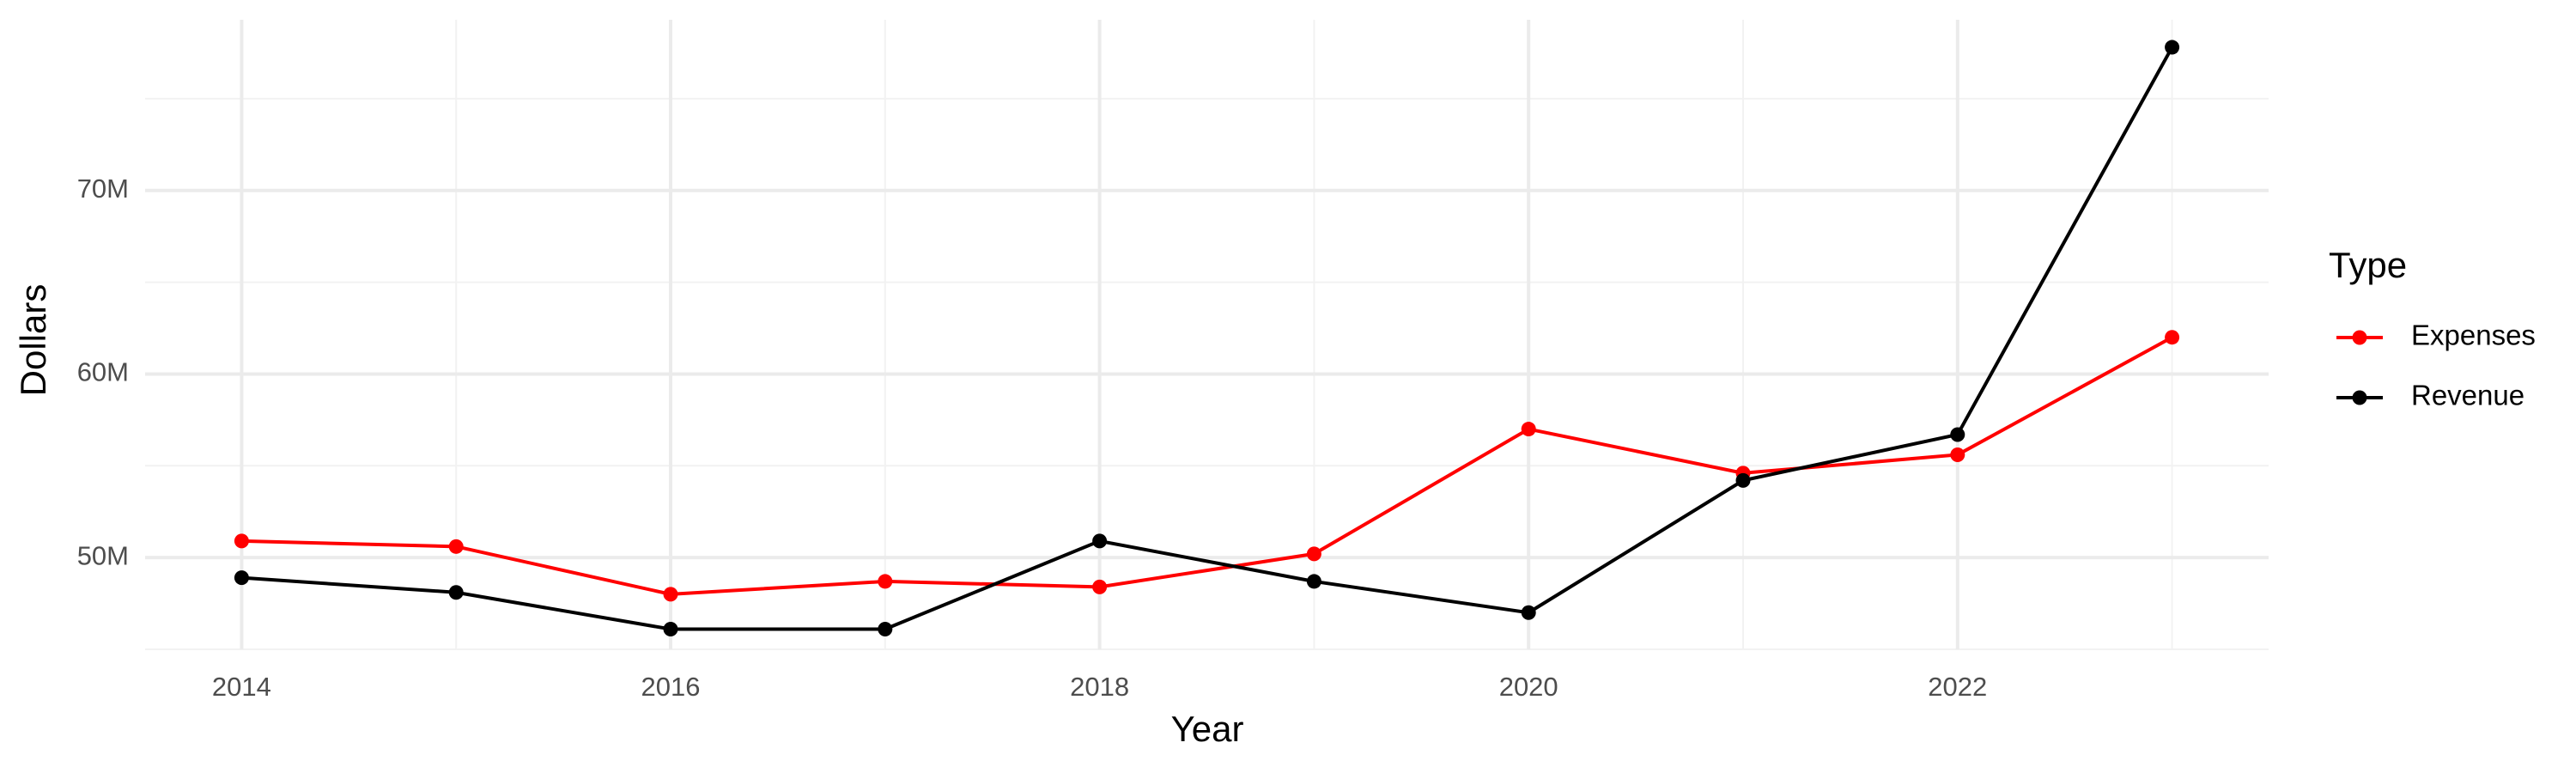 The height and width of the screenshot is (773, 2576). What do you see at coordinates (671, 687) in the screenshot?
I see `x-tick-label: 2016` at bounding box center [671, 687].